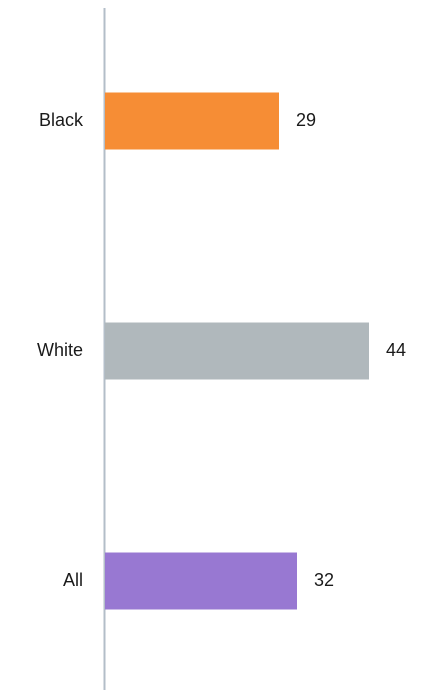 Image resolution: width=428 pixels, height=691 pixels. I want to click on category-label-black: Black, so click(61, 120).